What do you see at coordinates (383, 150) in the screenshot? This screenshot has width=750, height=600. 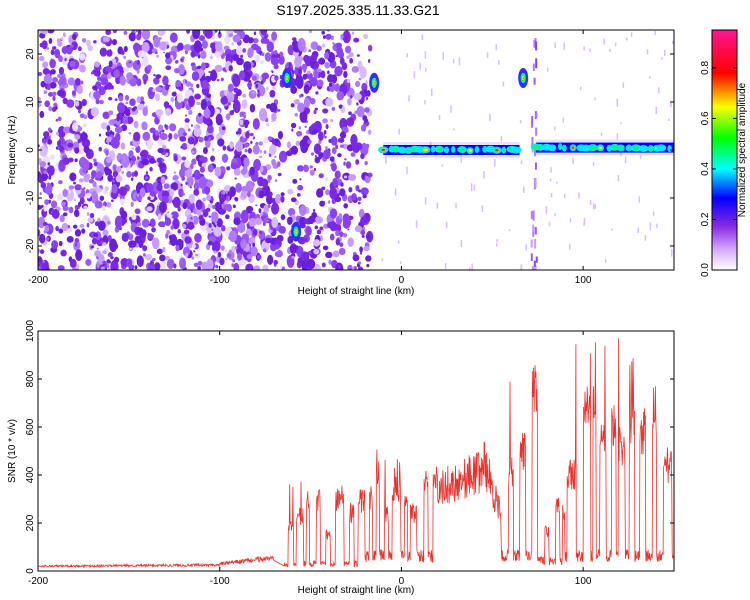 I see `carrier-peak` at bounding box center [383, 150].